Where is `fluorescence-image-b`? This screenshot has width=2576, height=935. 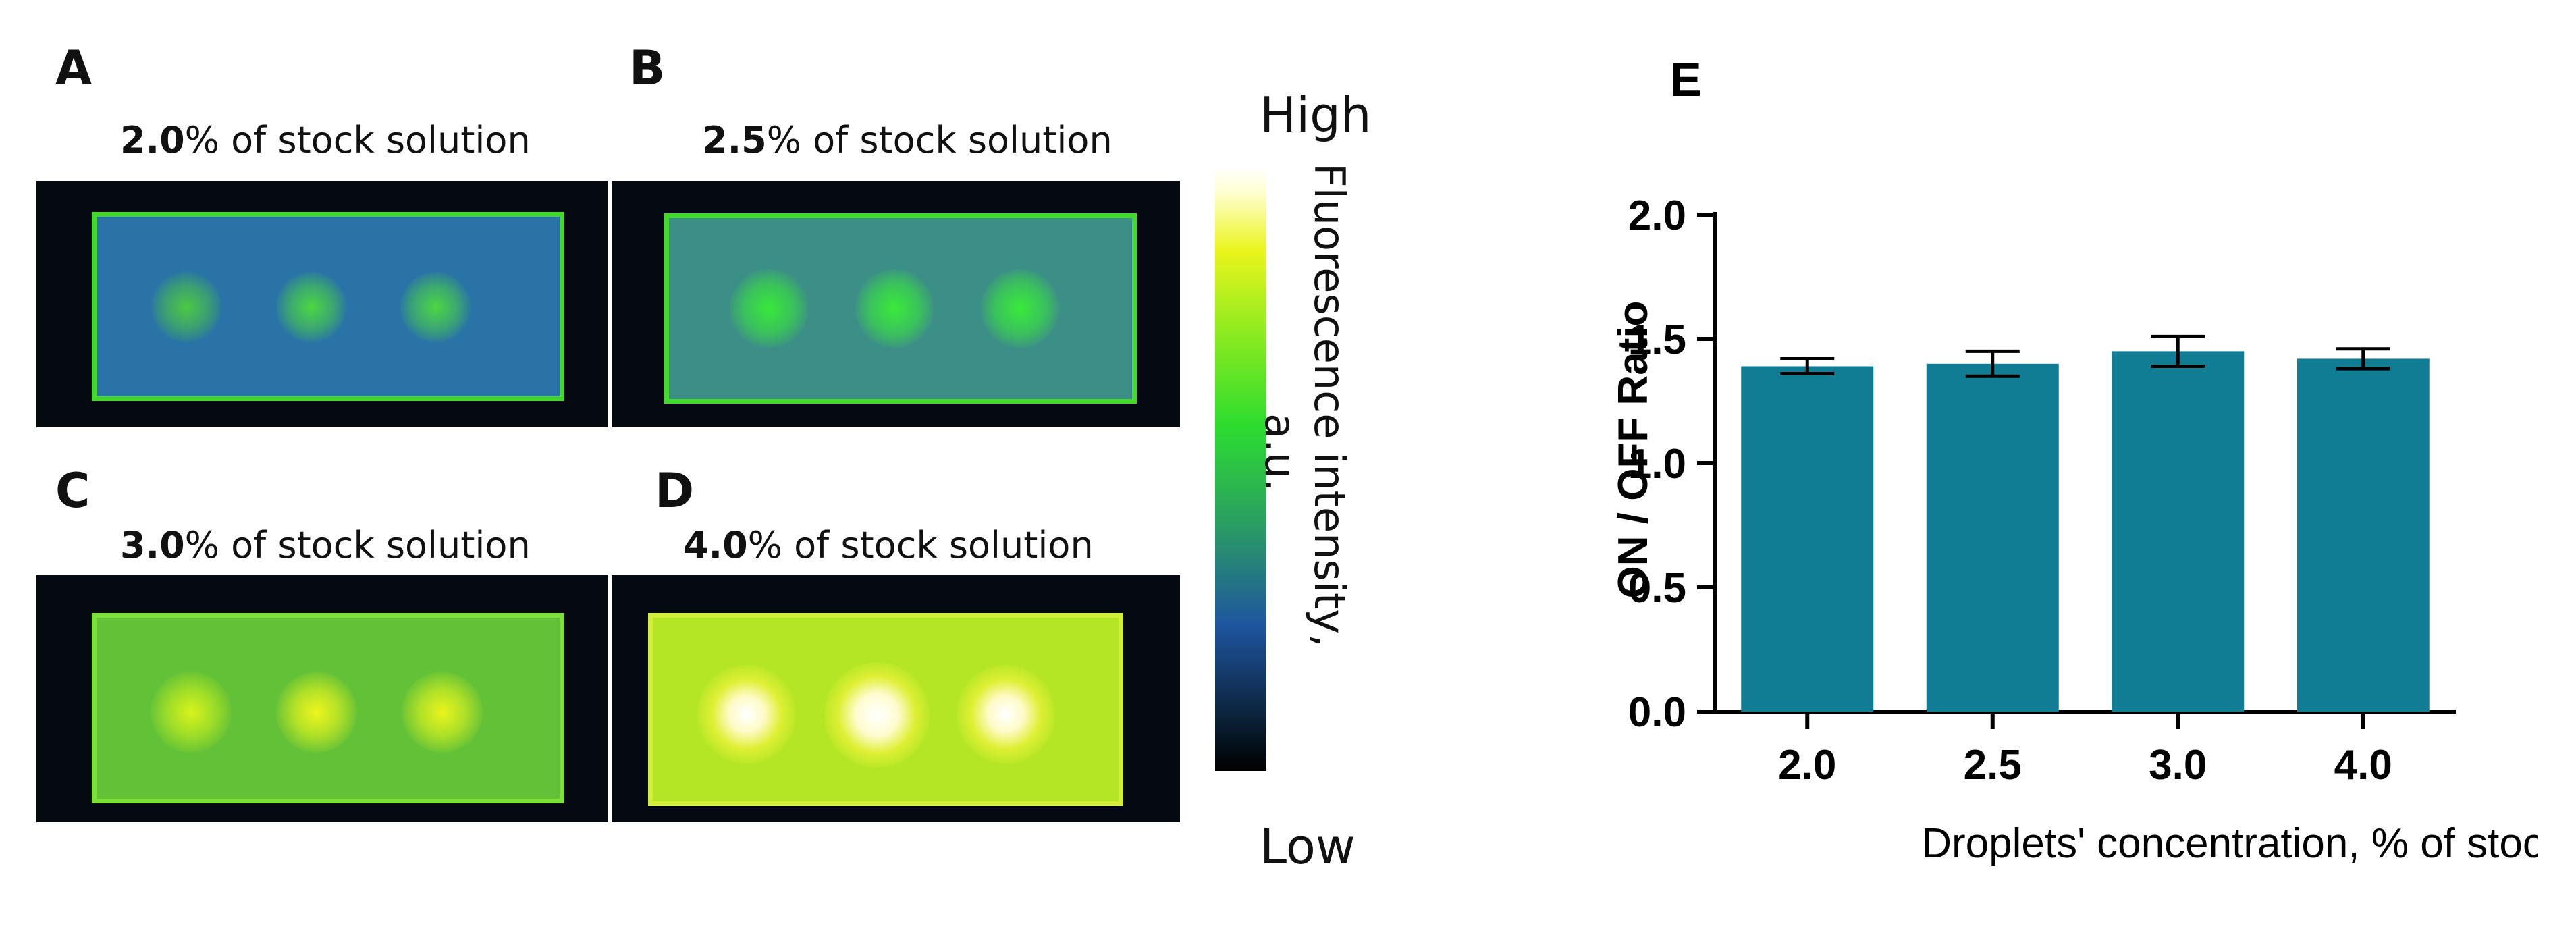 fluorescence-image-b is located at coordinates (896, 304).